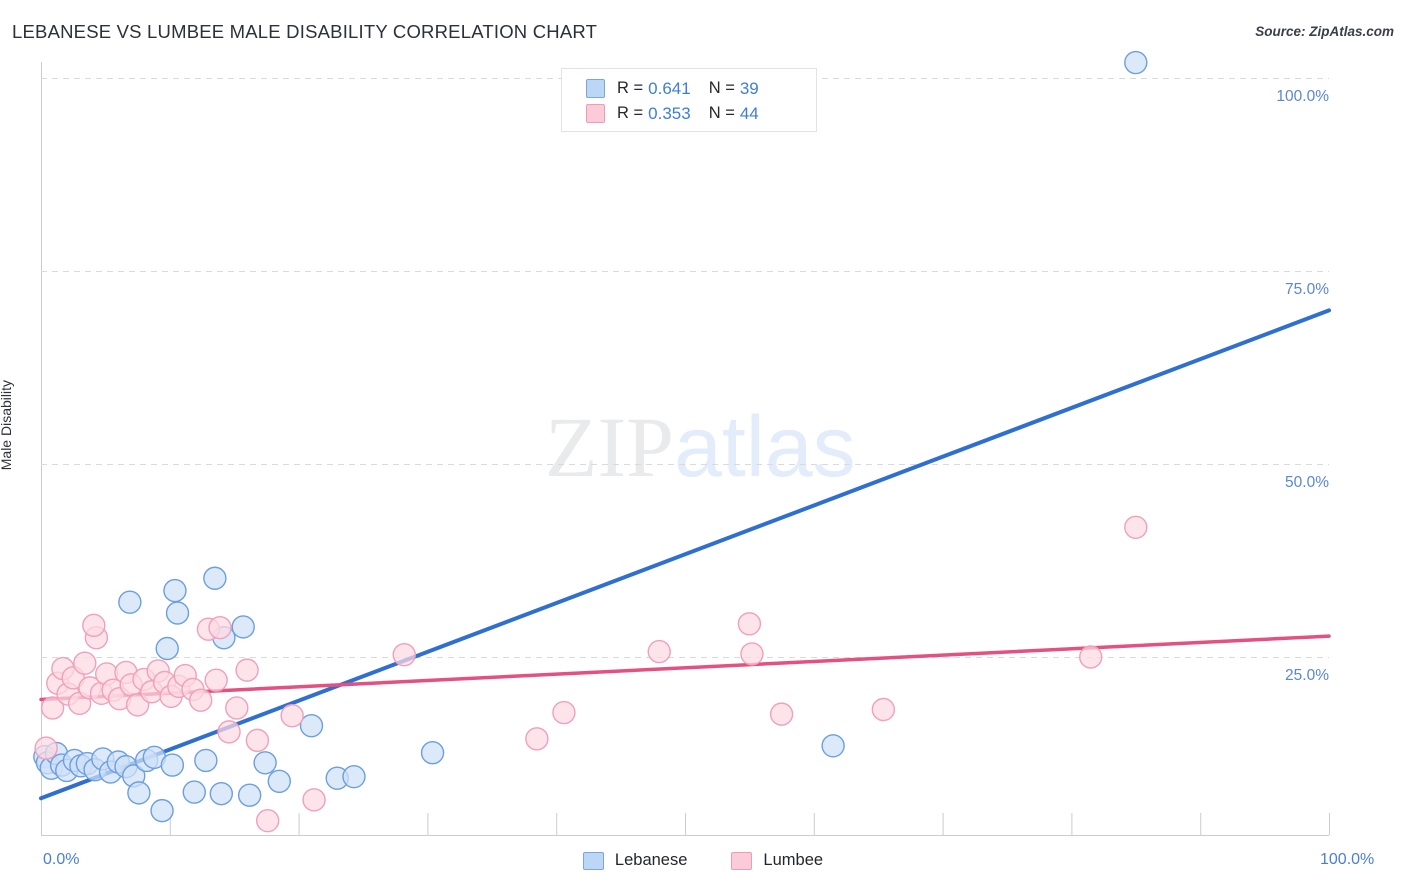  I want to click on swatch-lebanese-icon, so click(595, 88).